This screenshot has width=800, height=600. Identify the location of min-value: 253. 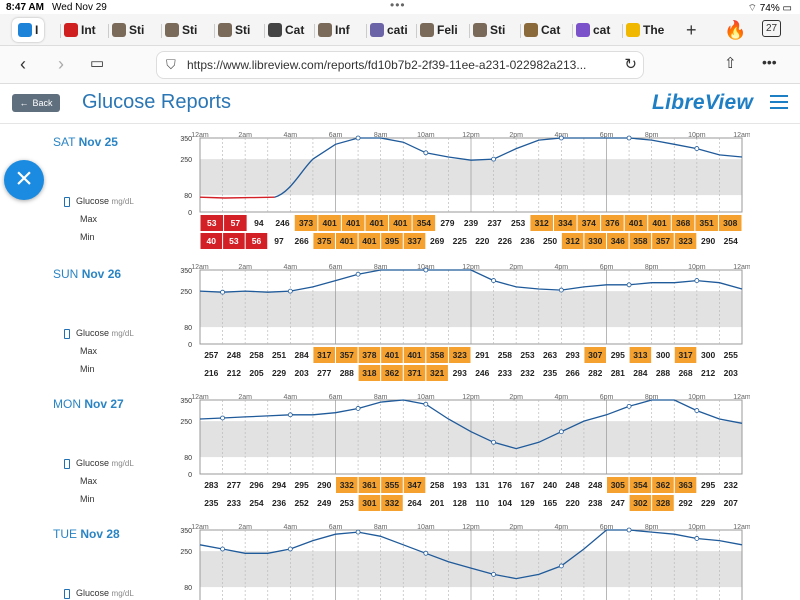
(347, 503).